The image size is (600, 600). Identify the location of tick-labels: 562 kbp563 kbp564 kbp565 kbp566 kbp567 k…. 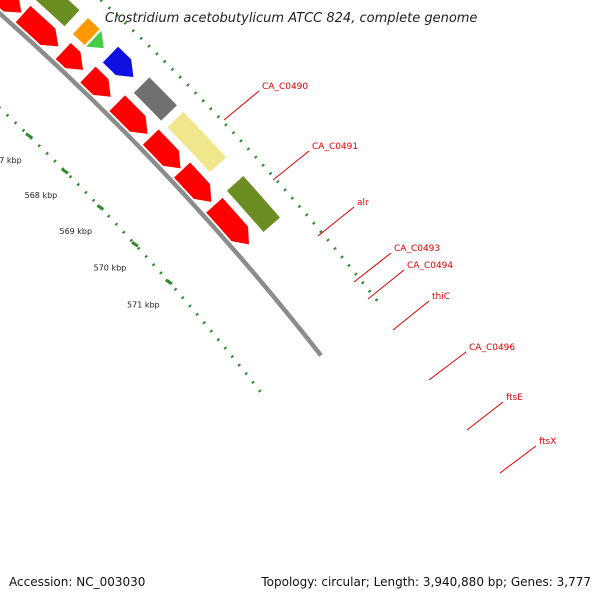
(86, 220).